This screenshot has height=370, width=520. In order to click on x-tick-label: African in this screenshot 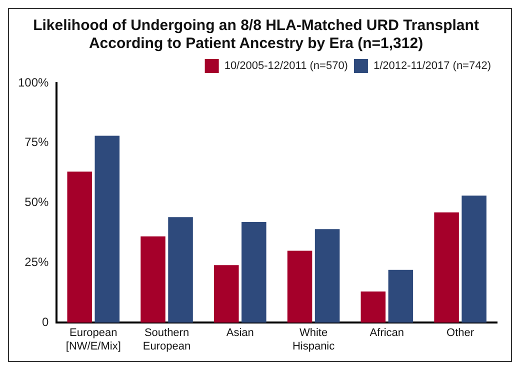, I will do `click(387, 333)`.